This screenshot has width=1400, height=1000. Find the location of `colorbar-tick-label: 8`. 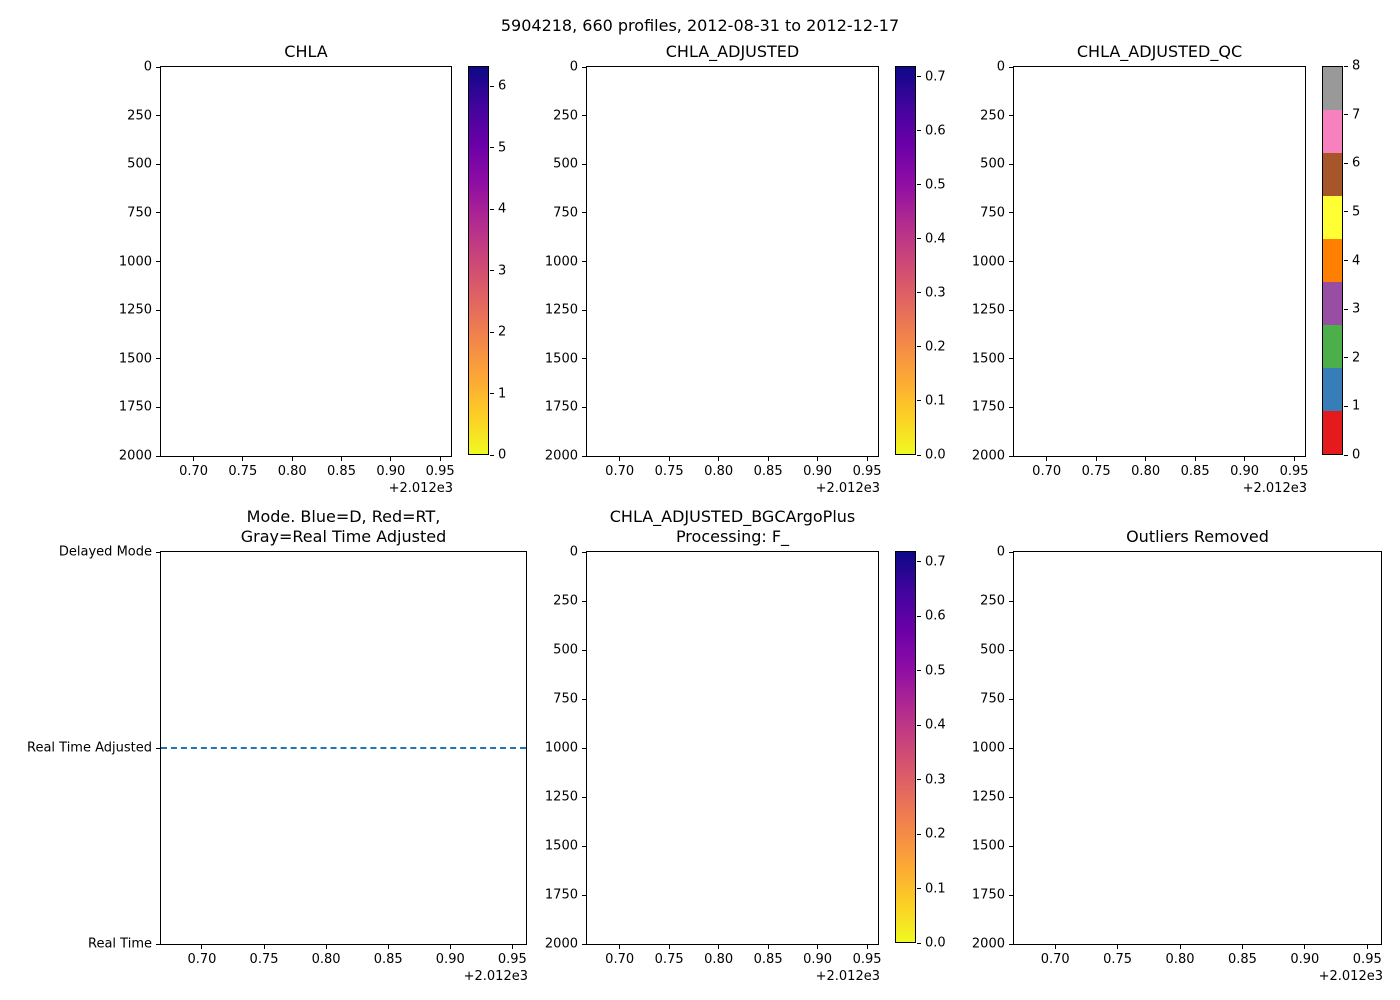

colorbar-tick-label: 8 is located at coordinates (1356, 66).